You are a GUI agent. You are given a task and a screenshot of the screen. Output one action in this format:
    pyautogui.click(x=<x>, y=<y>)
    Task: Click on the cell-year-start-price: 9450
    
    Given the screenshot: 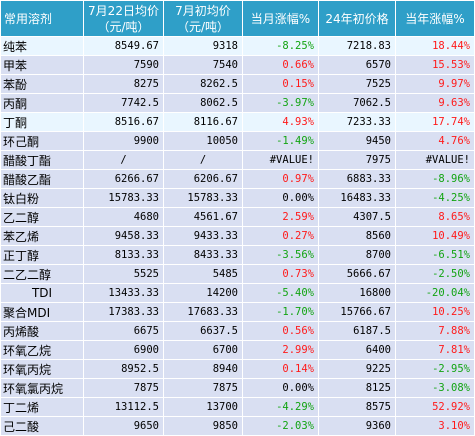 What is the action you would take?
    pyautogui.click(x=357, y=141)
    